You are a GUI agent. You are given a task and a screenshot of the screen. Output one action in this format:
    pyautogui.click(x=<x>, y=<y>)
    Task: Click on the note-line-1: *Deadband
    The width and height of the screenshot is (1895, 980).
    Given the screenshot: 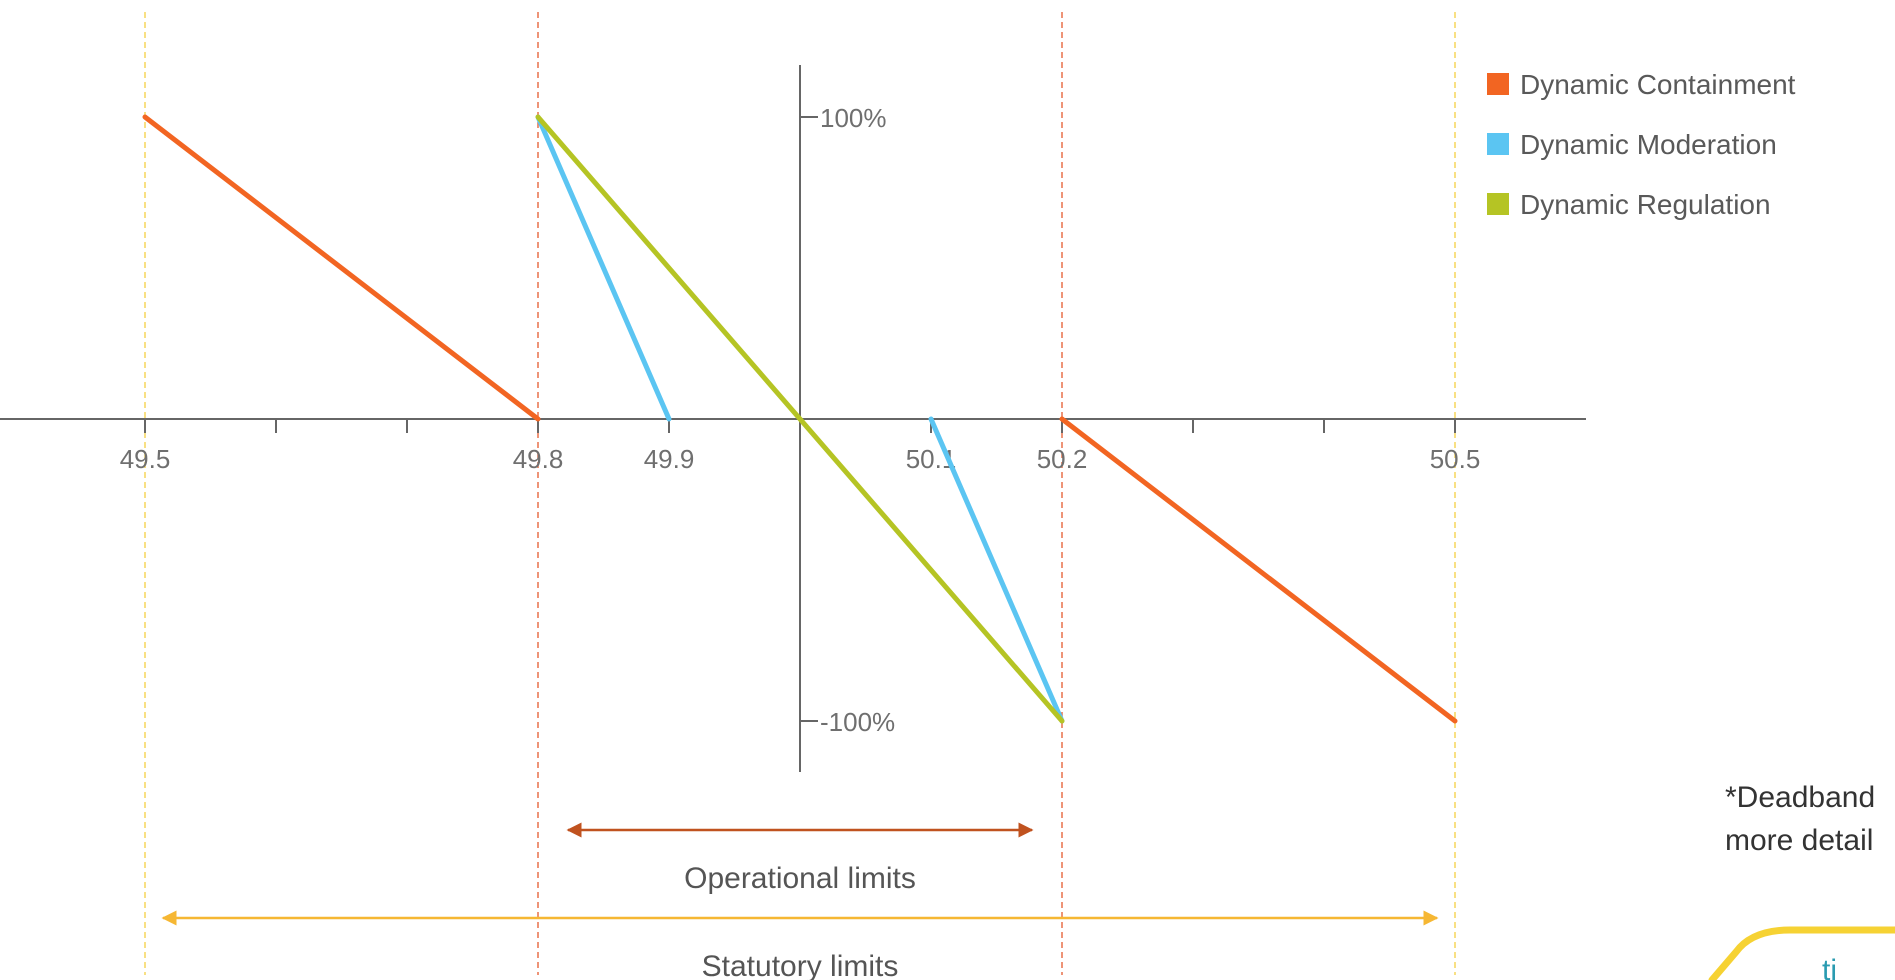 What is the action you would take?
    pyautogui.click(x=1800, y=797)
    